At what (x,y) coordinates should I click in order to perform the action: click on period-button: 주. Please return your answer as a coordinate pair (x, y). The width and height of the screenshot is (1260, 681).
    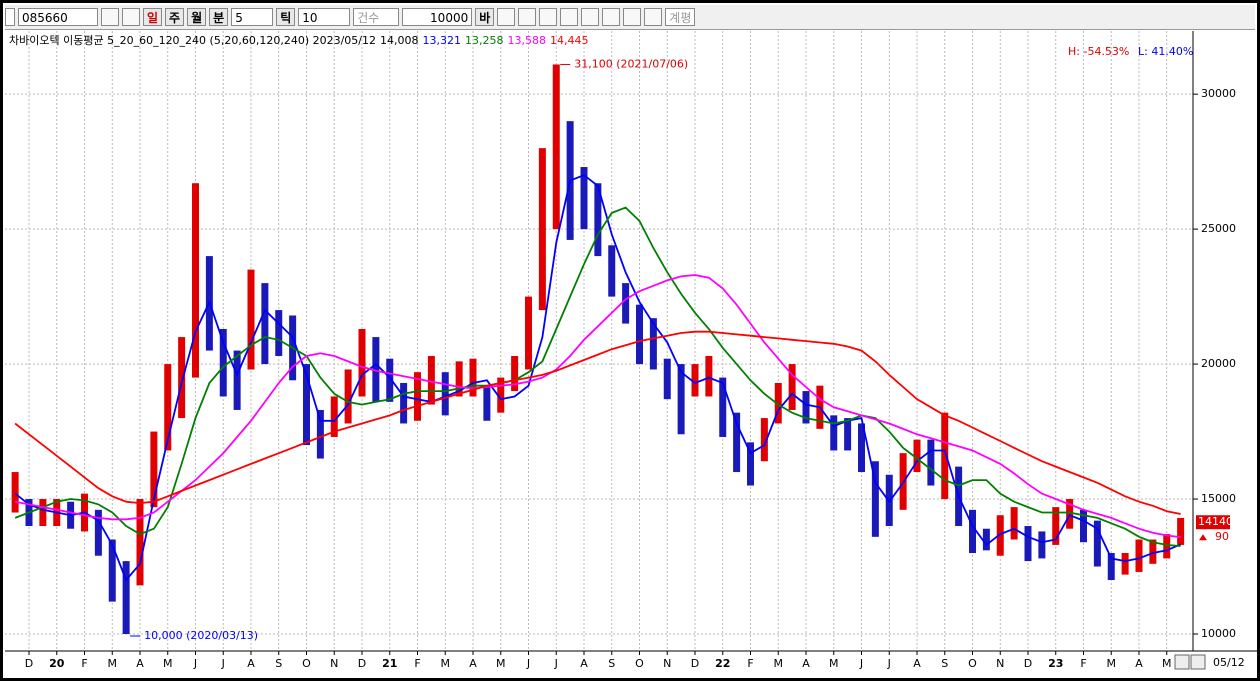
    Looking at the image, I should click on (175, 17).